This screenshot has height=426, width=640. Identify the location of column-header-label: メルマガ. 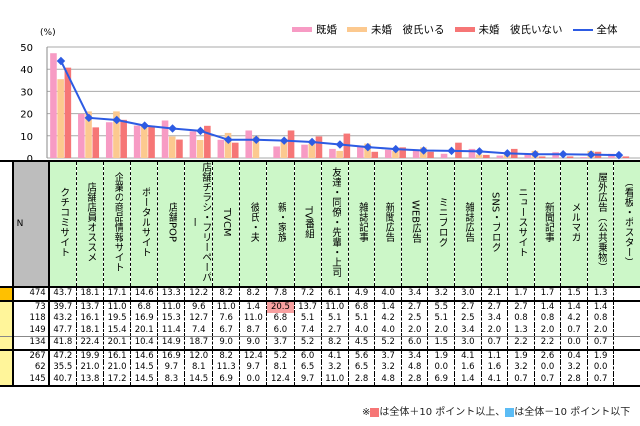
(575, 222).